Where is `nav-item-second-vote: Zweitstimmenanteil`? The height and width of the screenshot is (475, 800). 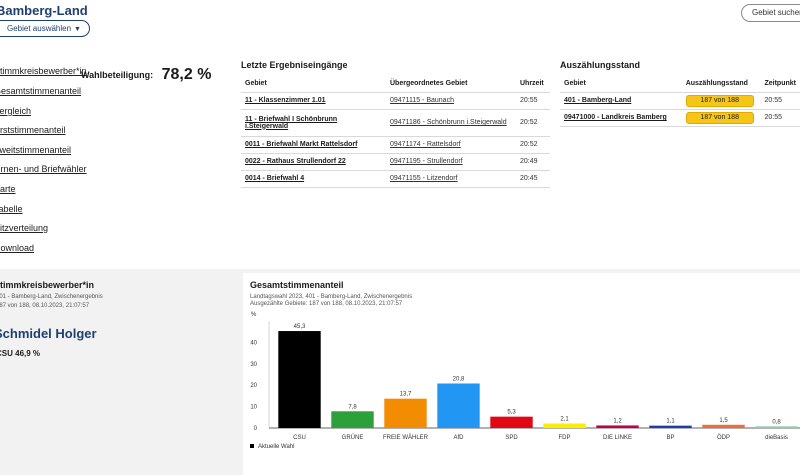
nav-item-second-vote: Zweitstimmenanteil is located at coordinates (36, 150).